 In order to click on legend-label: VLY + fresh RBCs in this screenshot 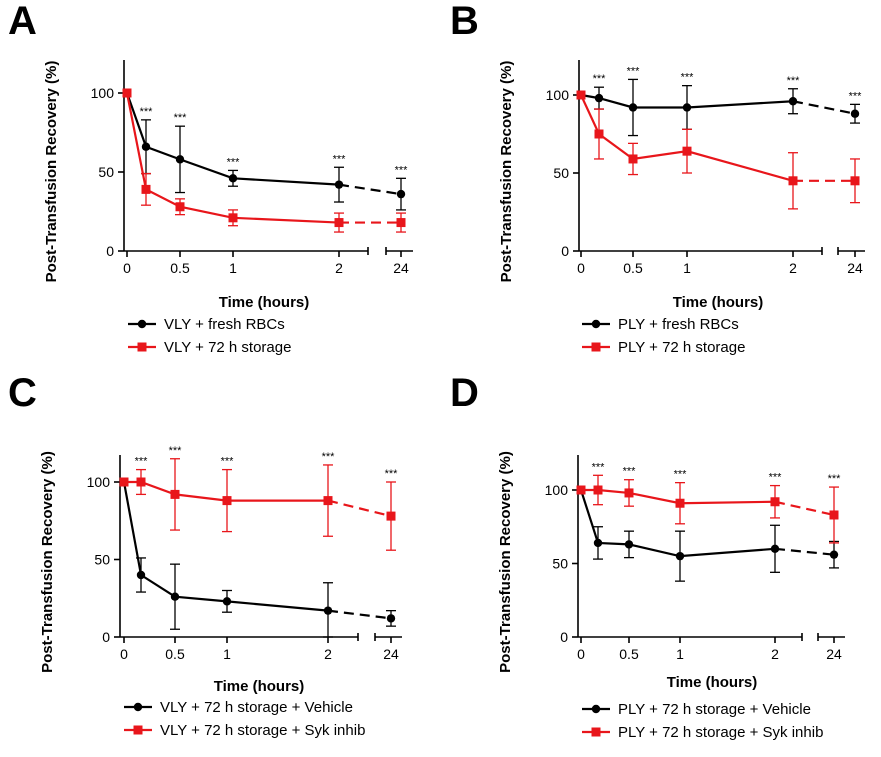, I will do `click(224, 324)`.